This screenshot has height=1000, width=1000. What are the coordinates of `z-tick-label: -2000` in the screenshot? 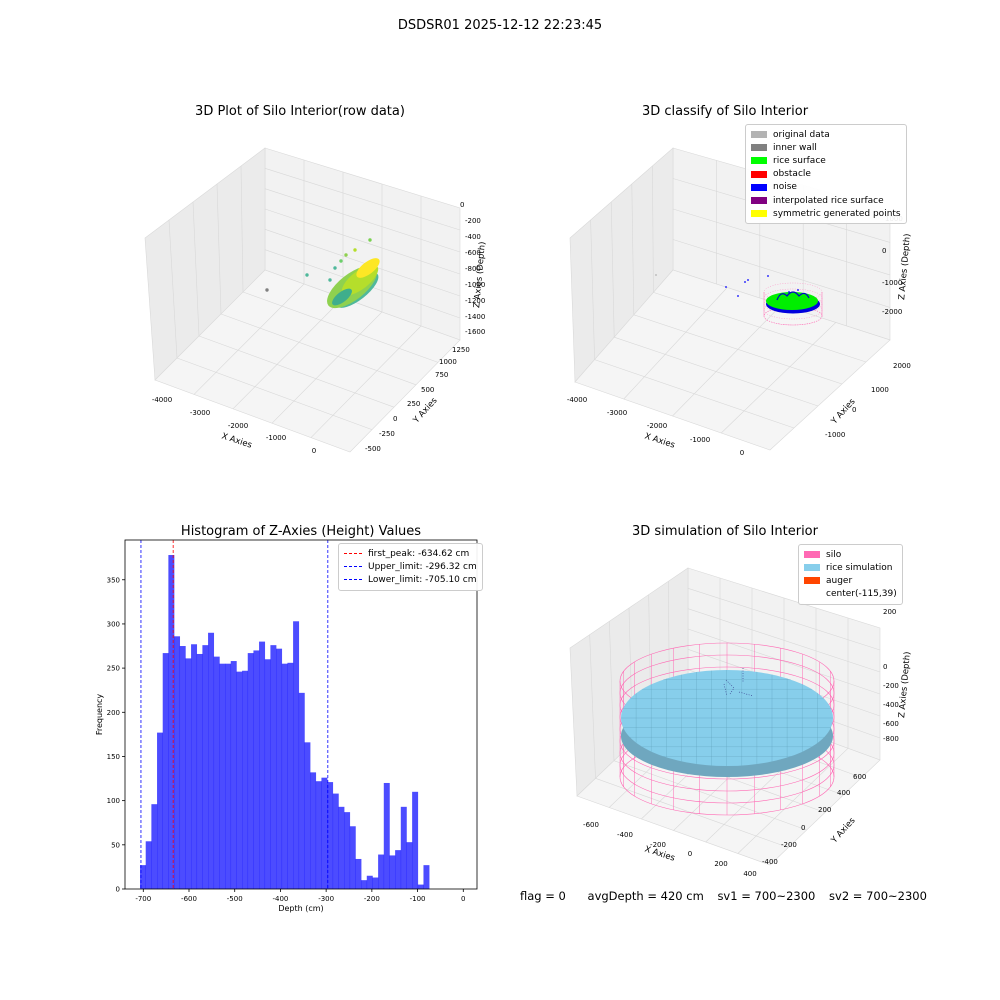 It's located at (892, 312).